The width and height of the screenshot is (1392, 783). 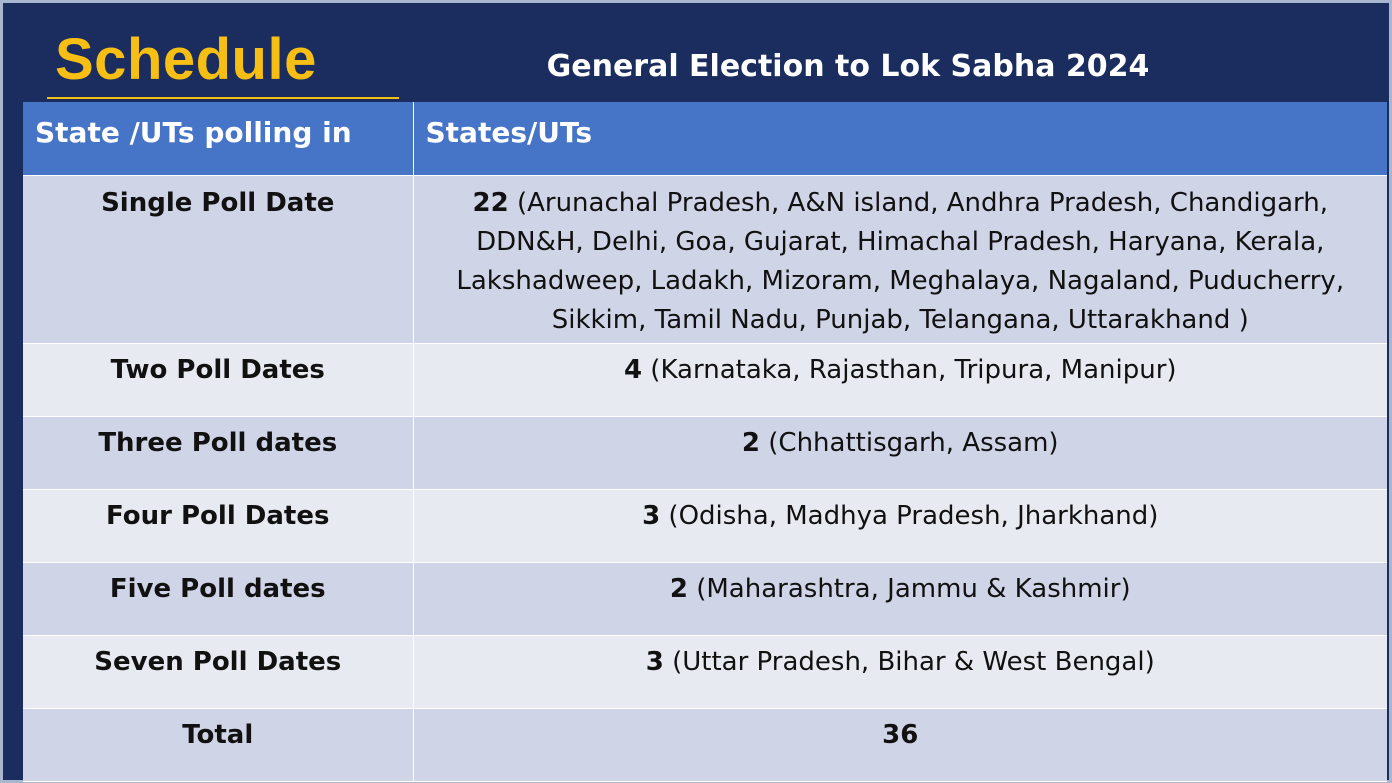 I want to click on table-header-row: State /UTs polling in States/UTs, so click(x=705, y=139).